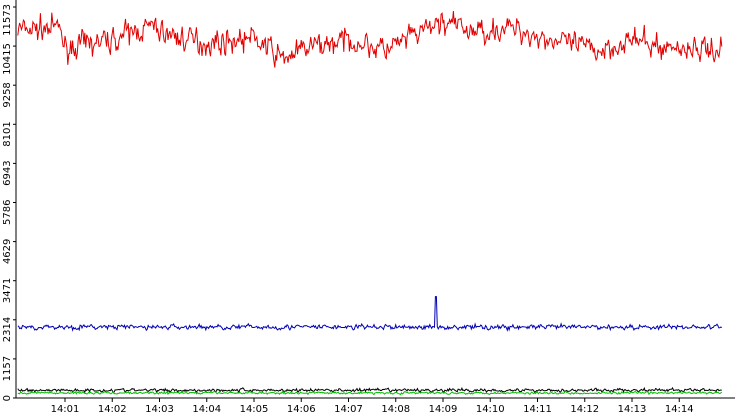 This screenshot has width=735, height=415. What do you see at coordinates (7, 133) in the screenshot?
I see `y-tick-label: 8101` at bounding box center [7, 133].